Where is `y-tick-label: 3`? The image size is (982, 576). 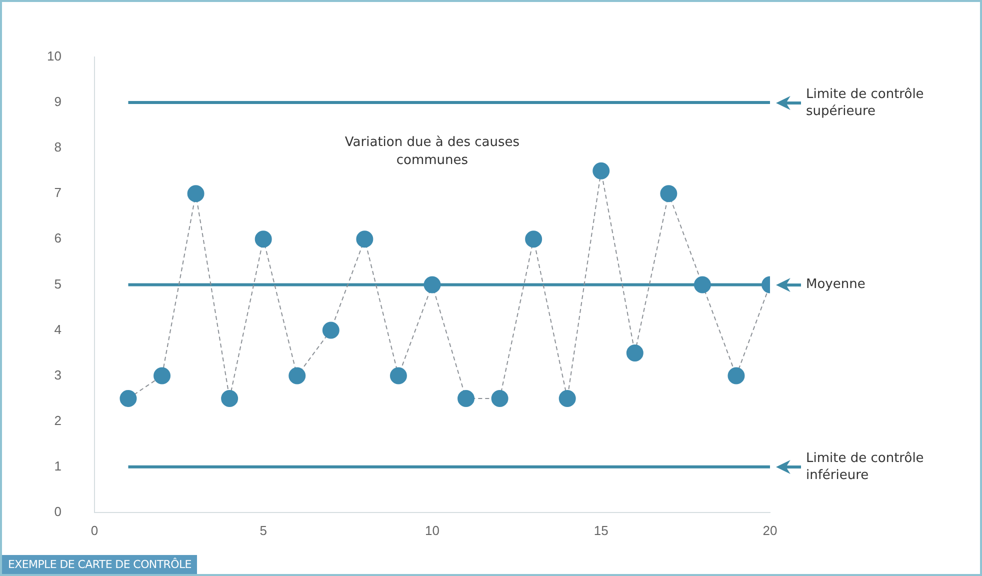
y-tick-label: 3 is located at coordinates (58, 374).